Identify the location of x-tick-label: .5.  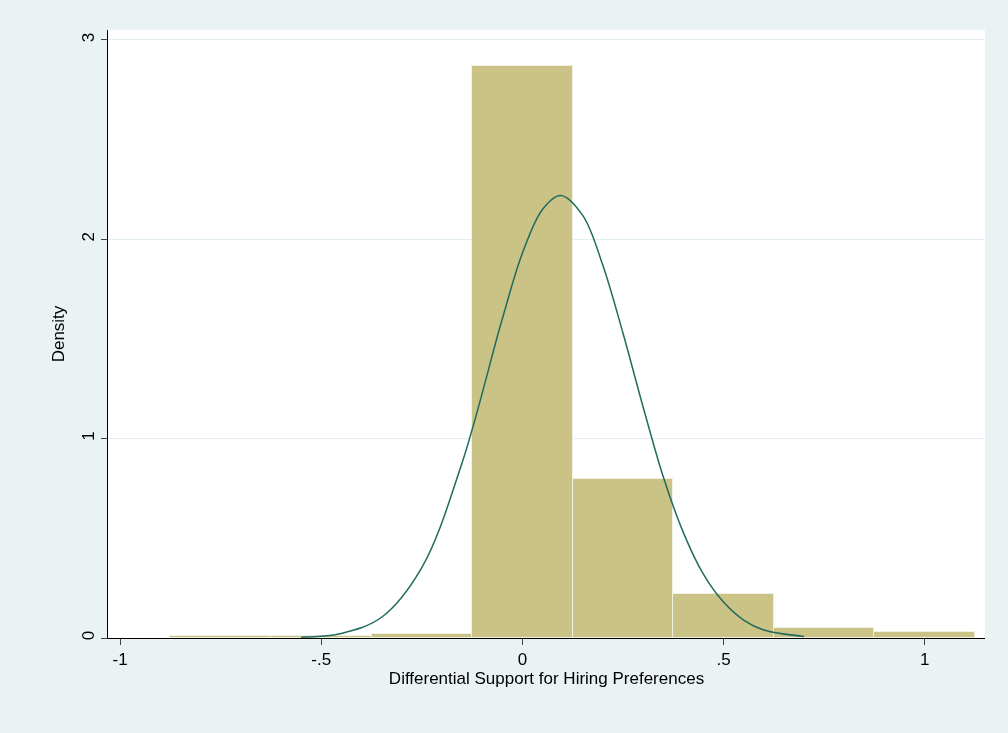
(723, 660).